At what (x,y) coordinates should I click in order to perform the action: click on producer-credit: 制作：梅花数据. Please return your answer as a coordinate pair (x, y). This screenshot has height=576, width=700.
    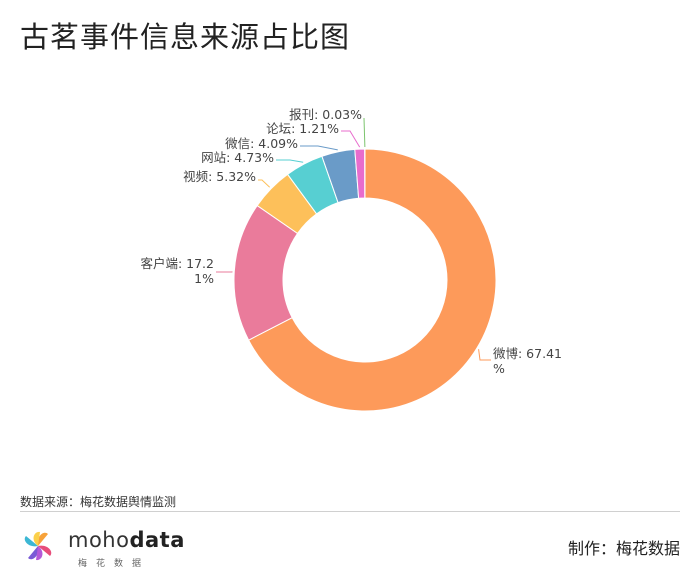
    Looking at the image, I should click on (623, 548).